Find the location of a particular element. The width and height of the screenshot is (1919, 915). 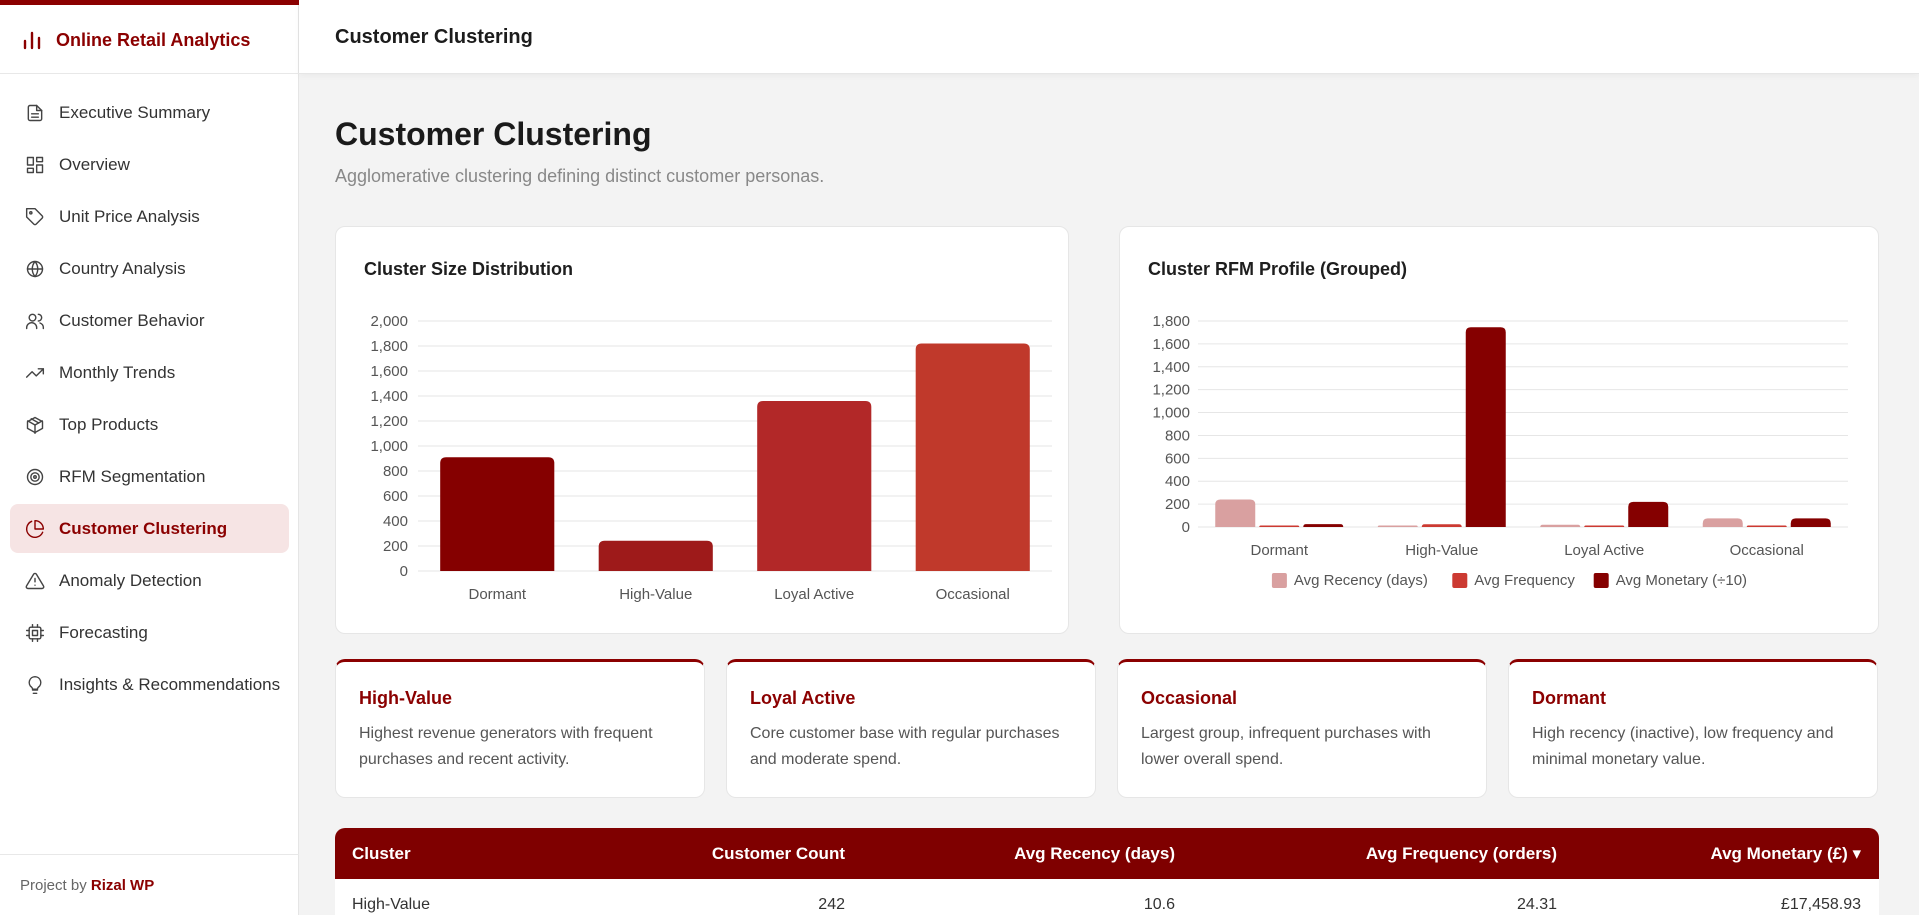

table-cell: £17,458.93 is located at coordinates (1820, 904).